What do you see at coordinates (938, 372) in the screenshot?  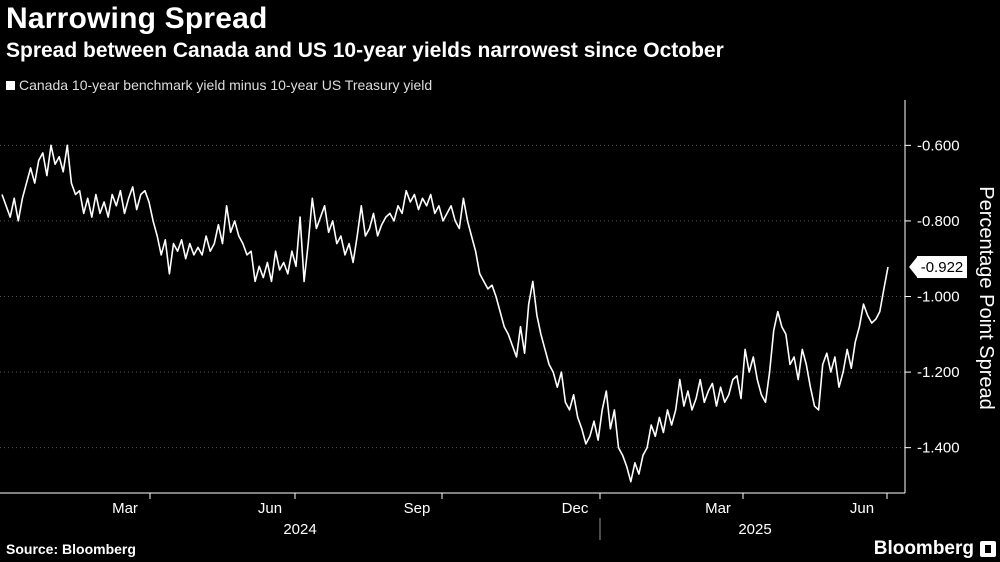 I see `y-tick-label: -1.200` at bounding box center [938, 372].